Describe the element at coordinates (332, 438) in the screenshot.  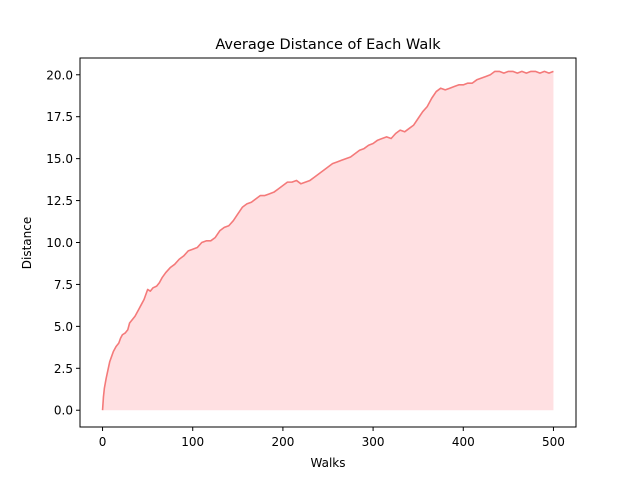
I see `x-axis-ticks: 0 100 200 300 400 500` at that location.